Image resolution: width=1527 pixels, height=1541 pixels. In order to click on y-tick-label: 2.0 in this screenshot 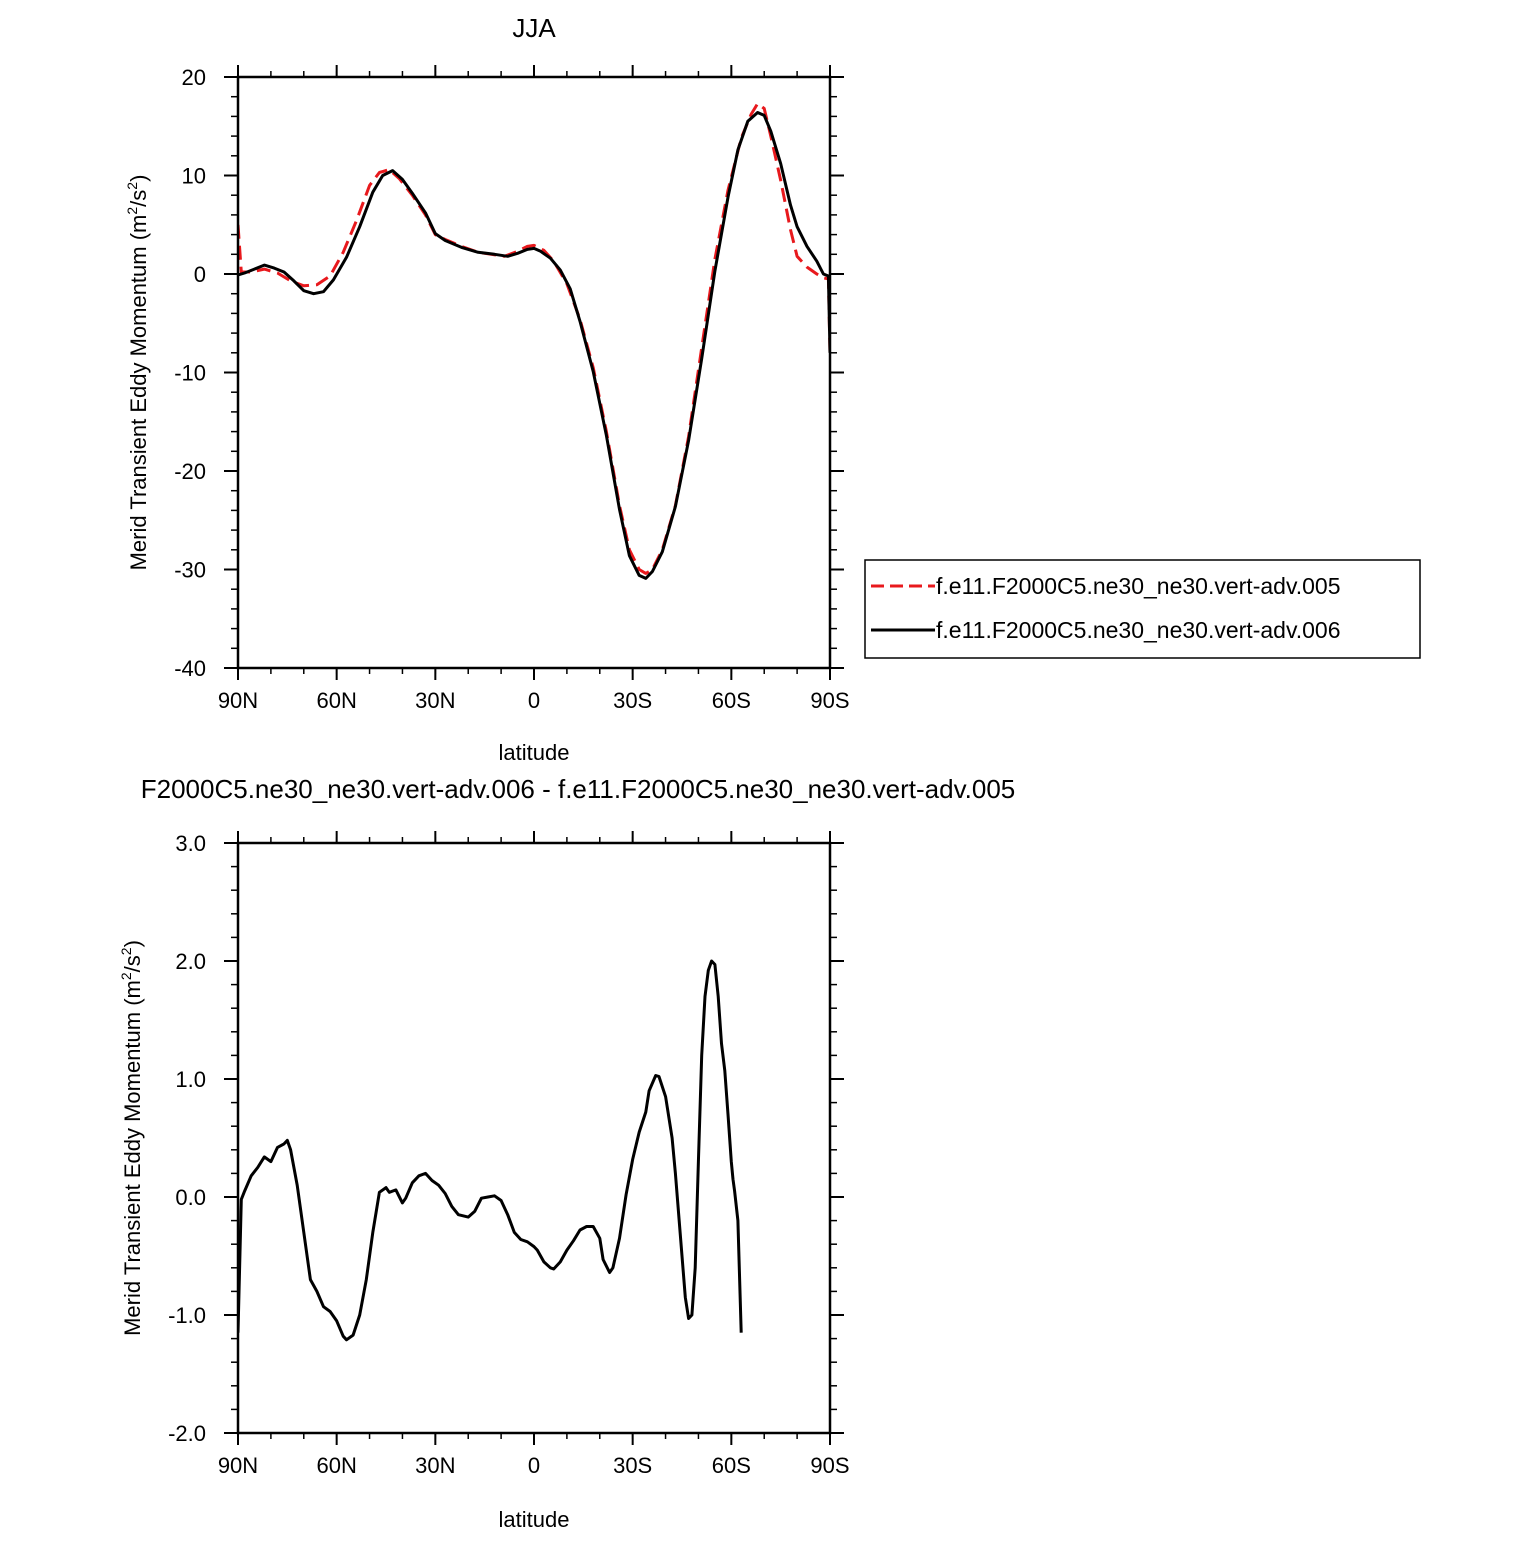, I will do `click(190, 961)`.